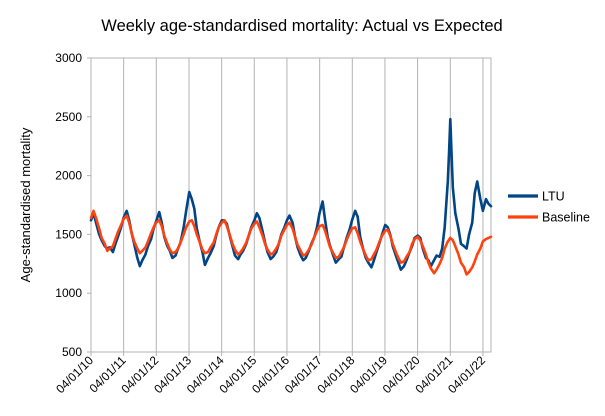  I want to click on legend-label: LTU, so click(553, 197).